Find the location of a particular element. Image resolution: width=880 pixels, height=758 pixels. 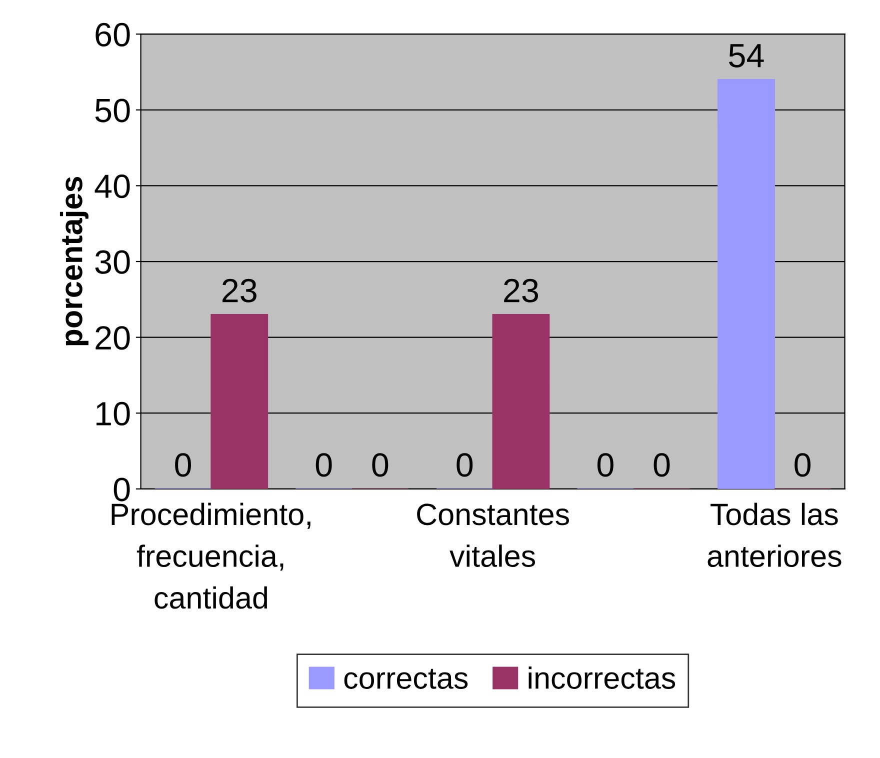

x-tick-label: Todas las anteriores is located at coordinates (775, 535).